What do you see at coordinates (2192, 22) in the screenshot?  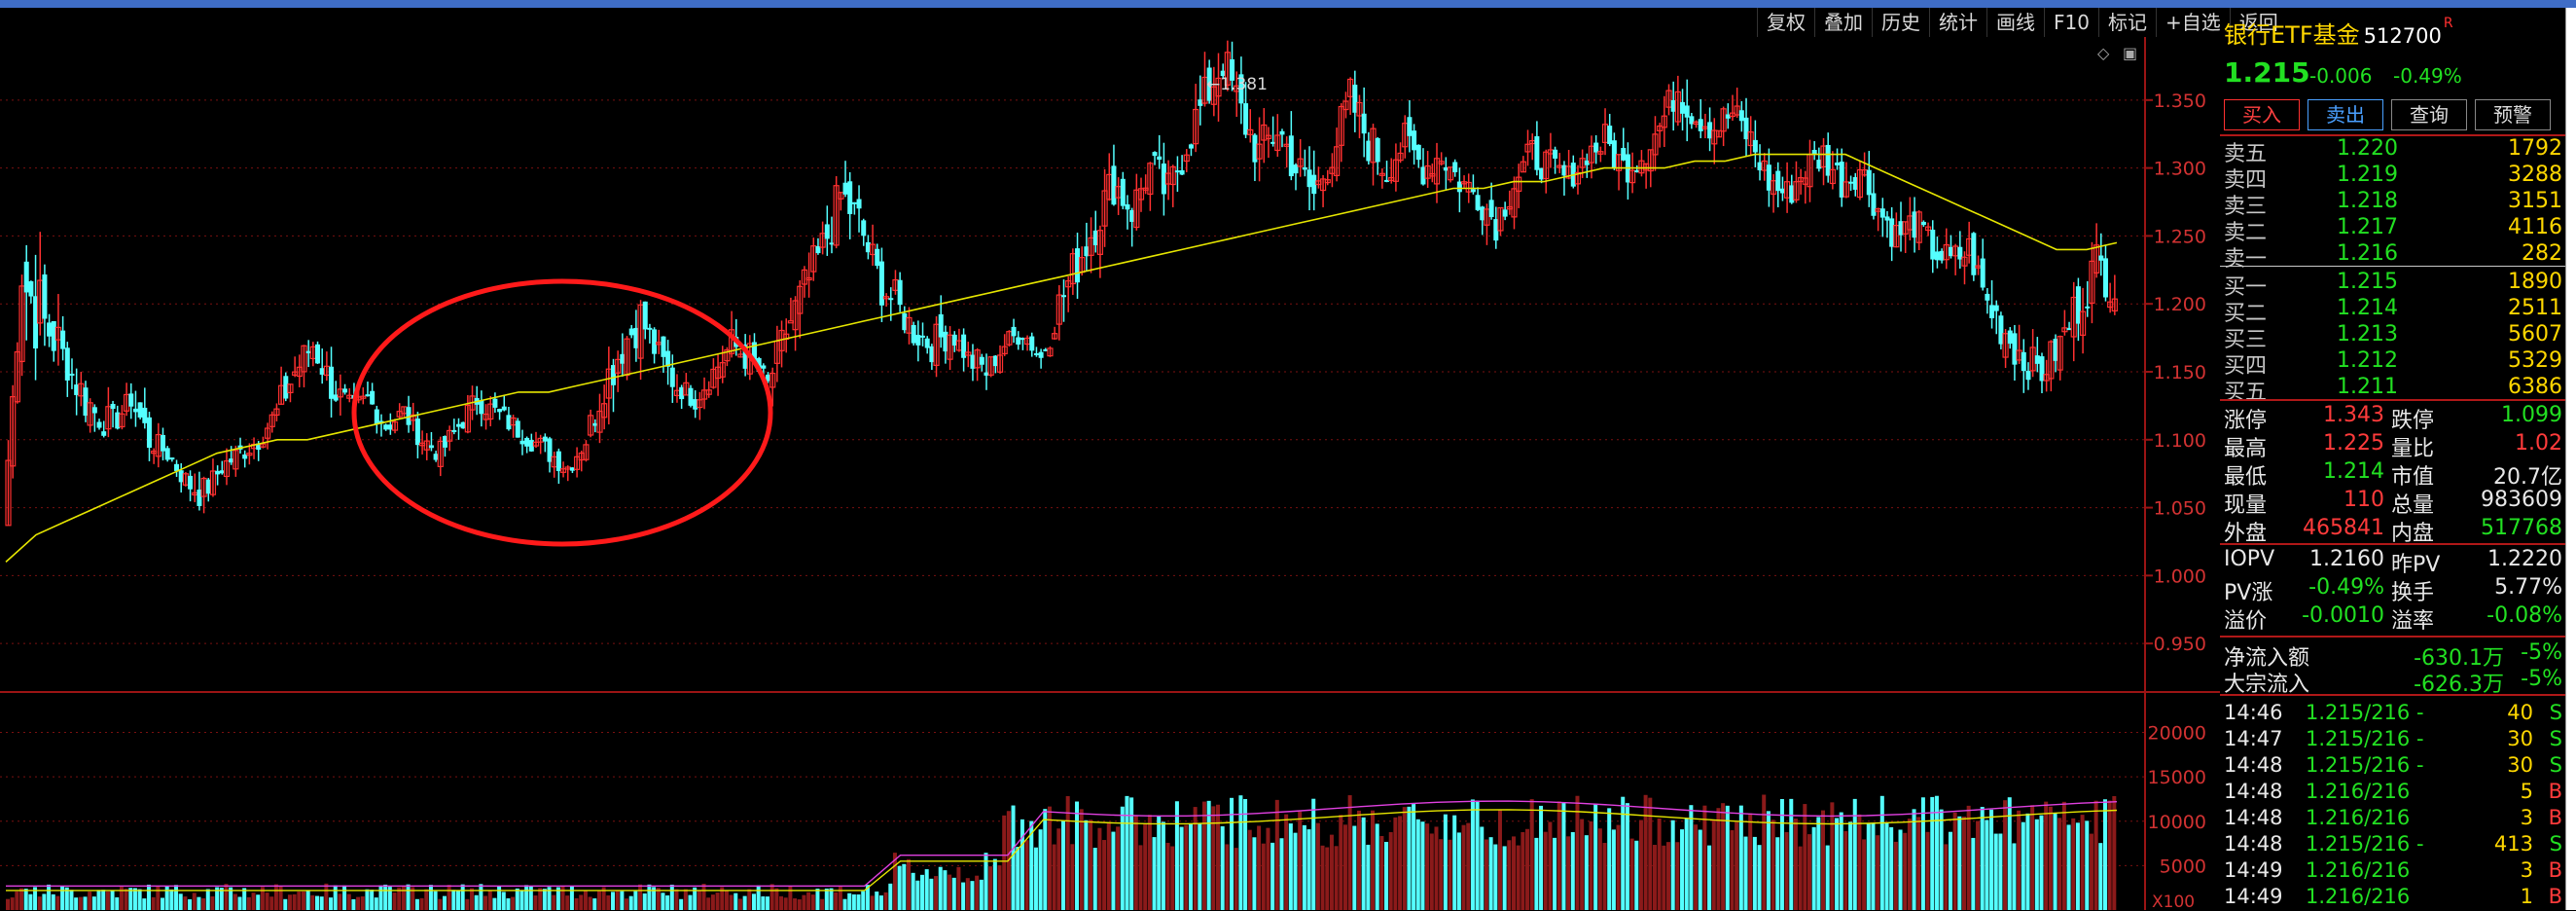 I see `toolbar-item-7: +自选` at bounding box center [2192, 22].